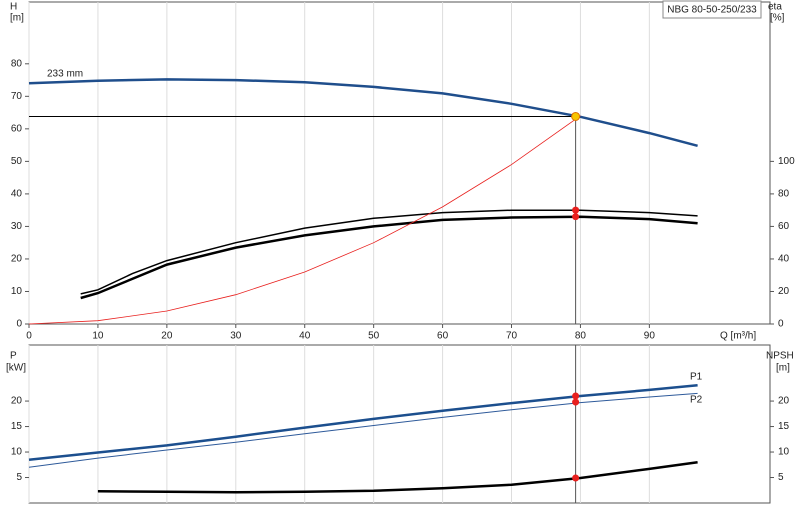 This screenshot has height=520, width=800. I want to click on y-tick-label: 70, so click(17, 96).